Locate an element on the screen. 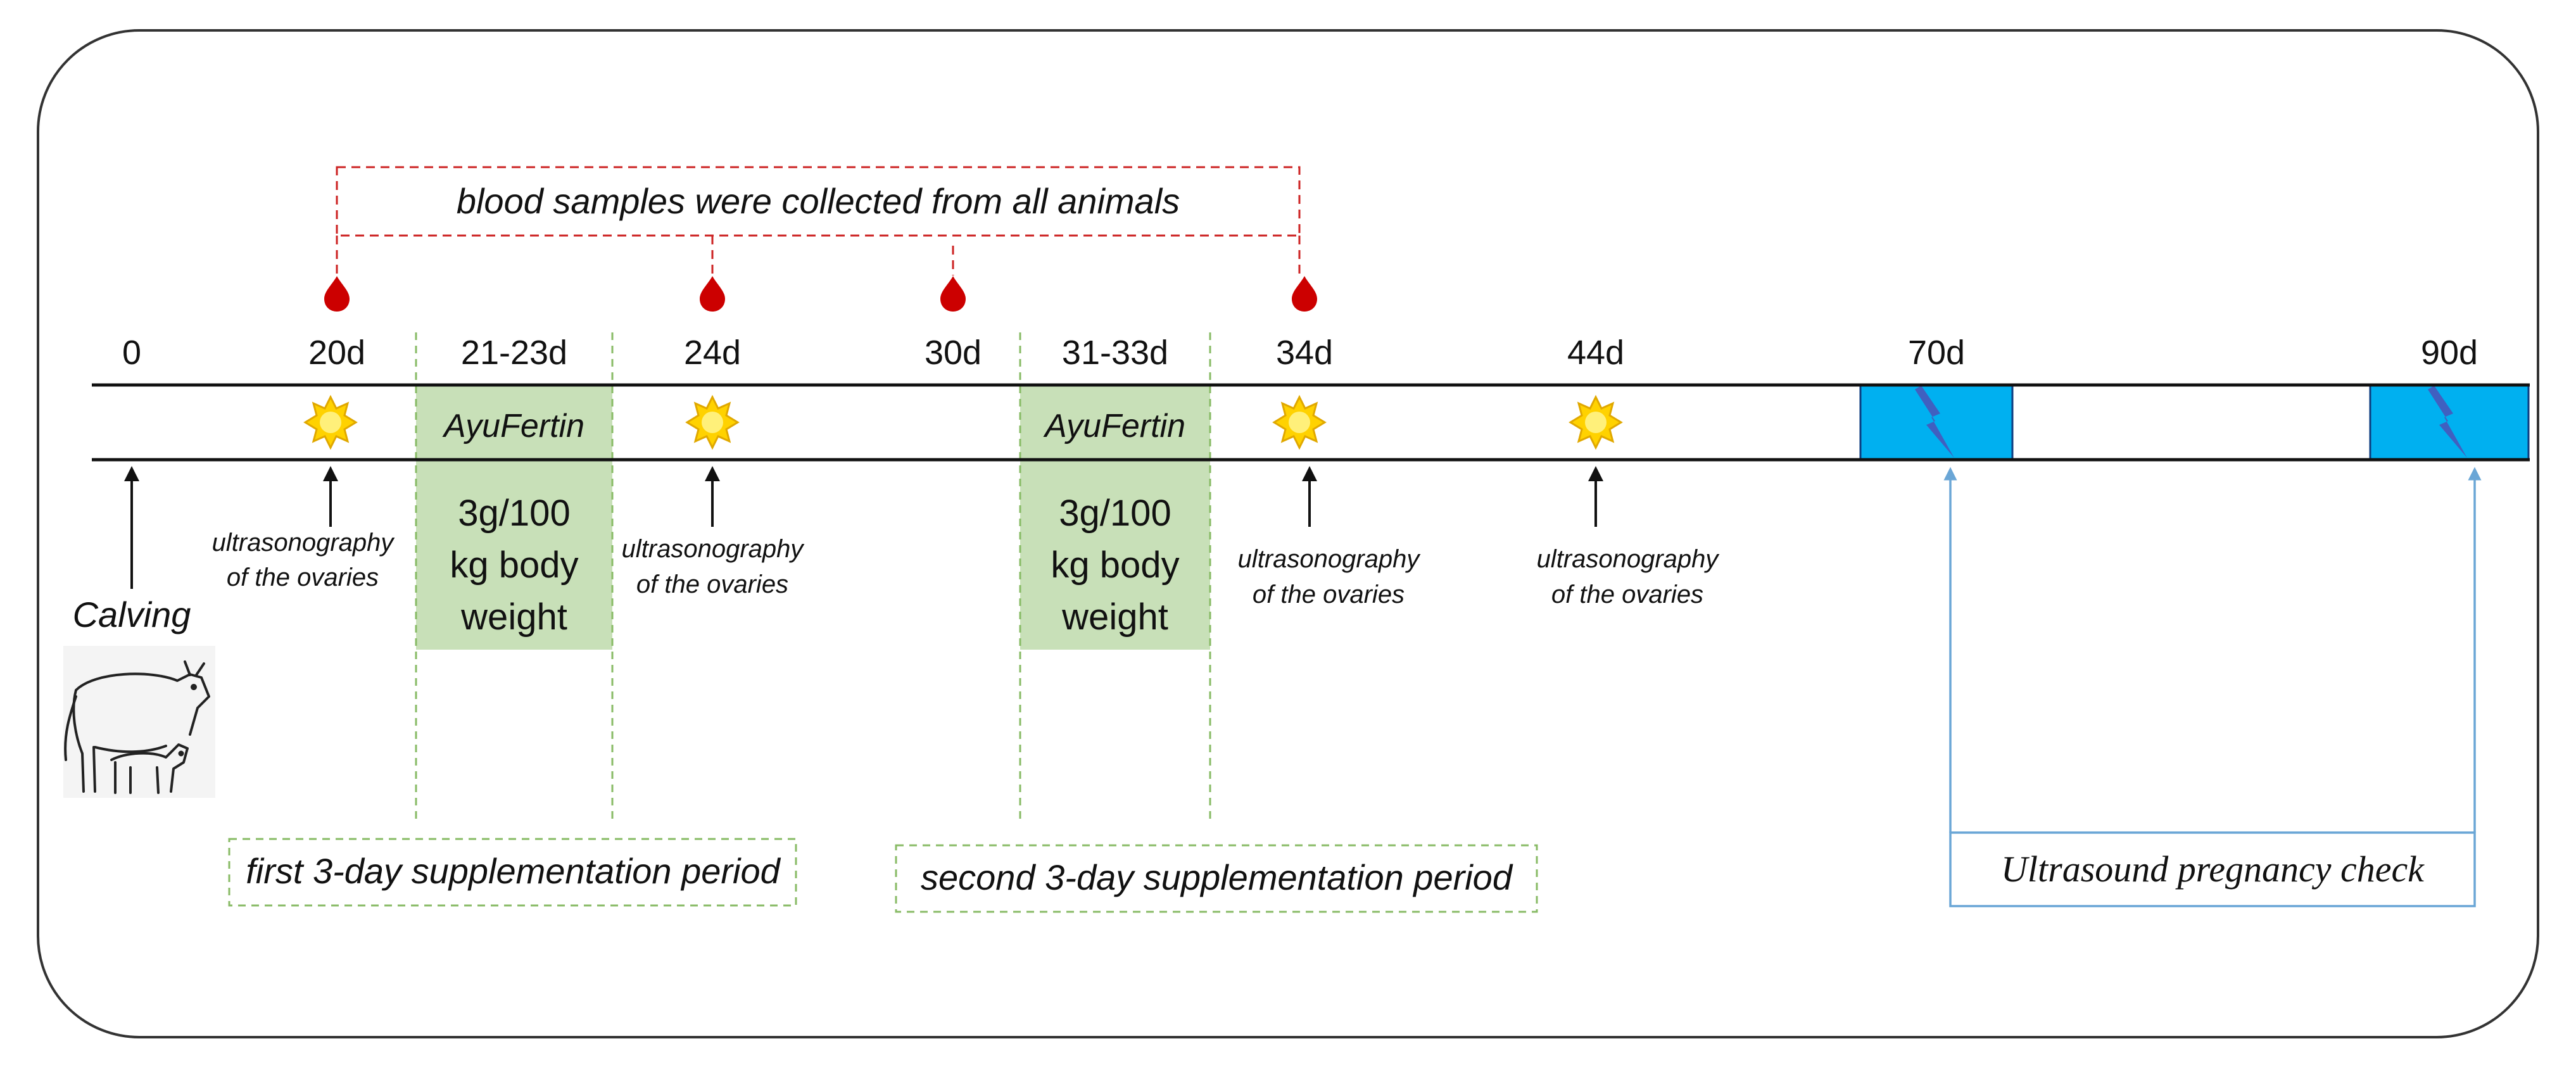 The width and height of the screenshot is (2576, 1072). day-label: 90d is located at coordinates (2449, 353).